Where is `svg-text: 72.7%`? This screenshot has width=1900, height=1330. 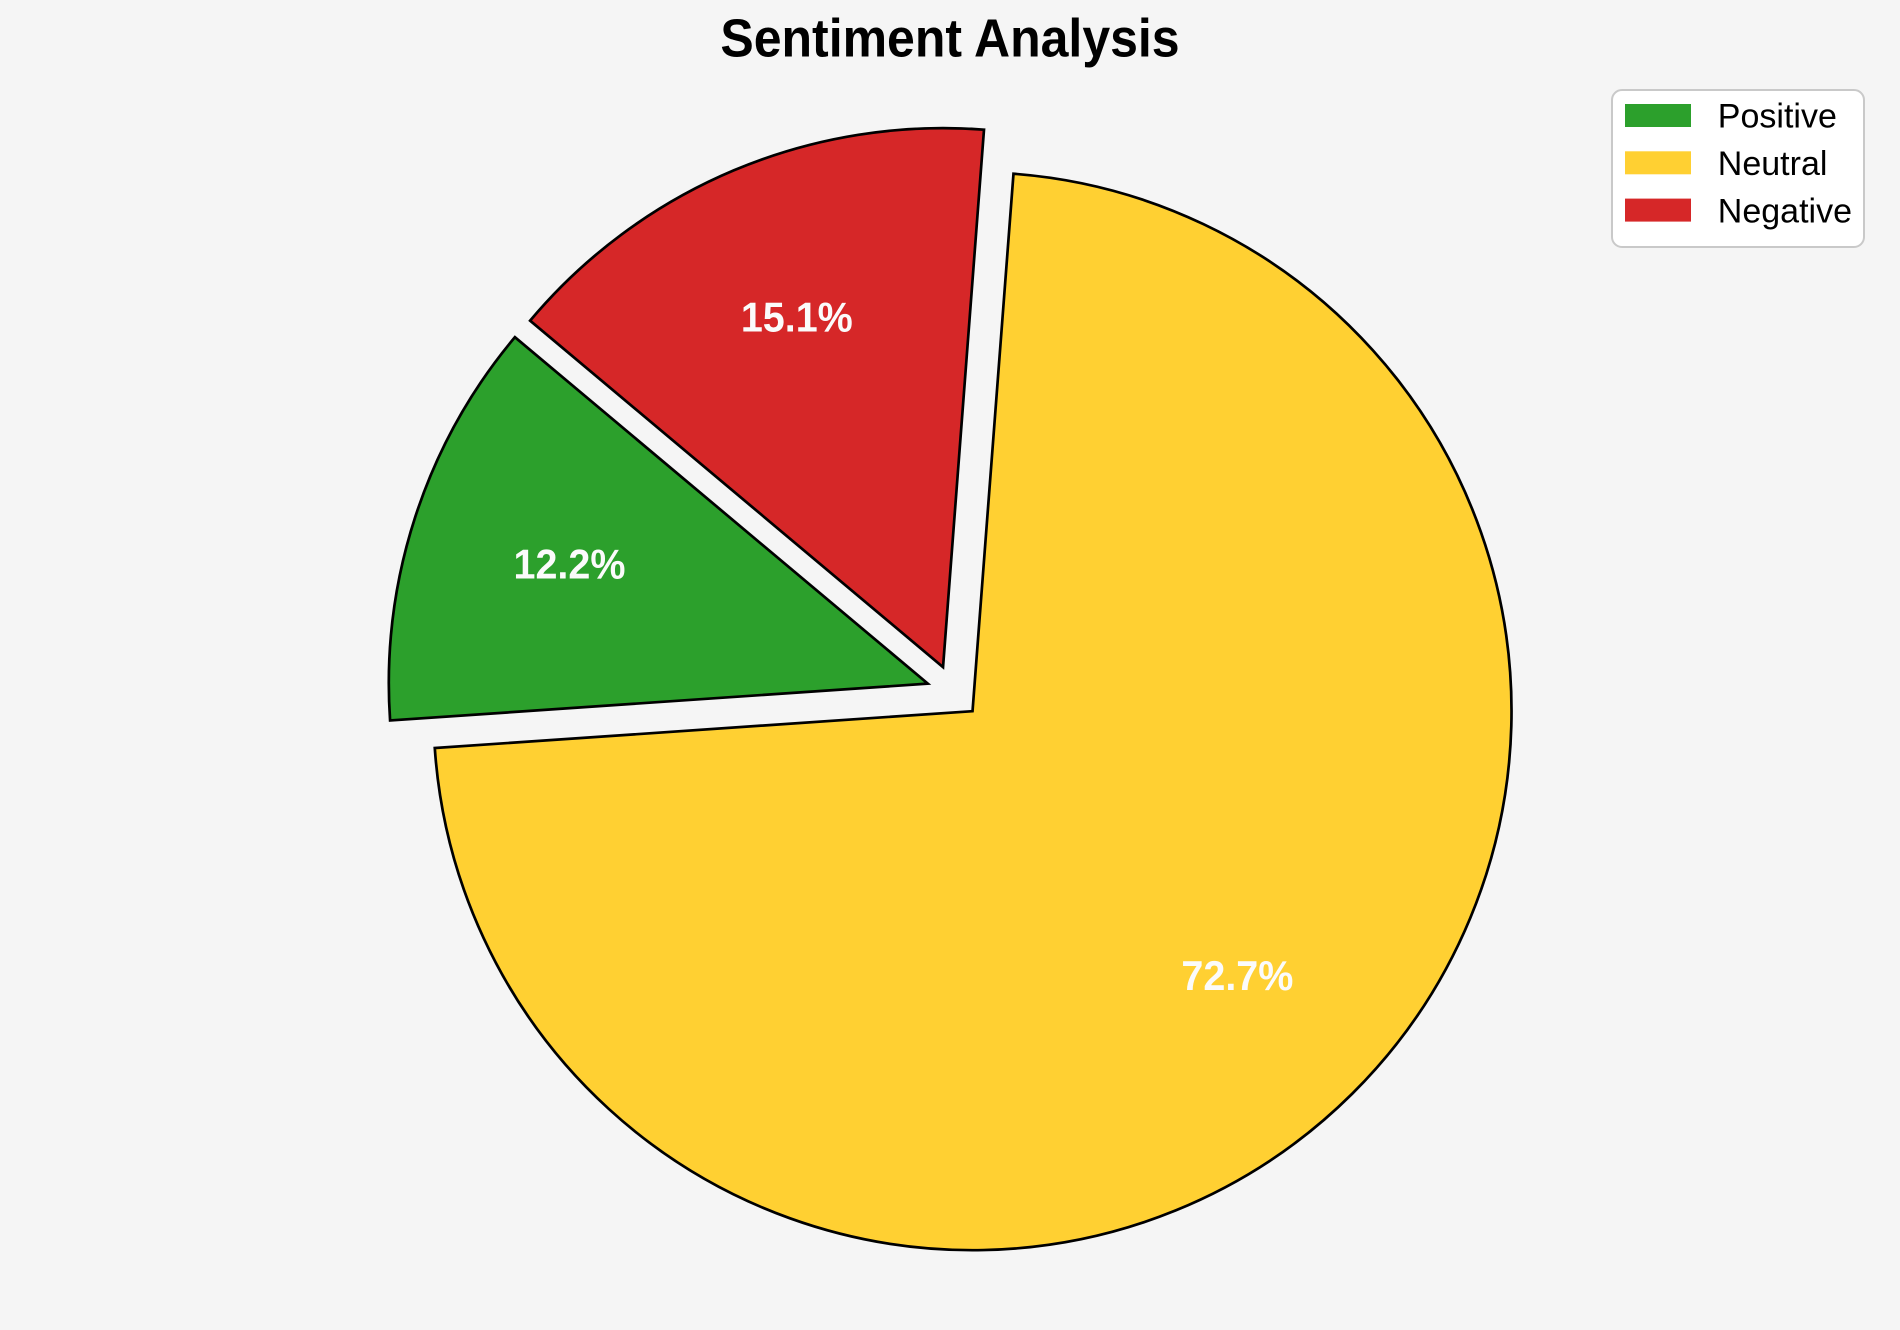
svg-text: 72.7% is located at coordinates (1237, 975).